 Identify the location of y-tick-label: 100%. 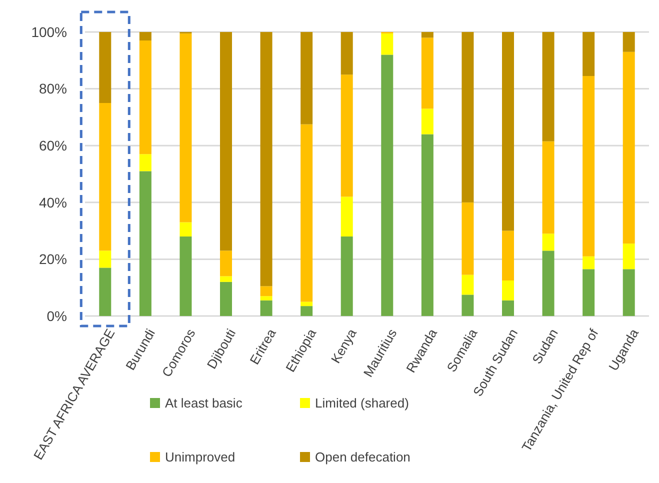
(49, 32).